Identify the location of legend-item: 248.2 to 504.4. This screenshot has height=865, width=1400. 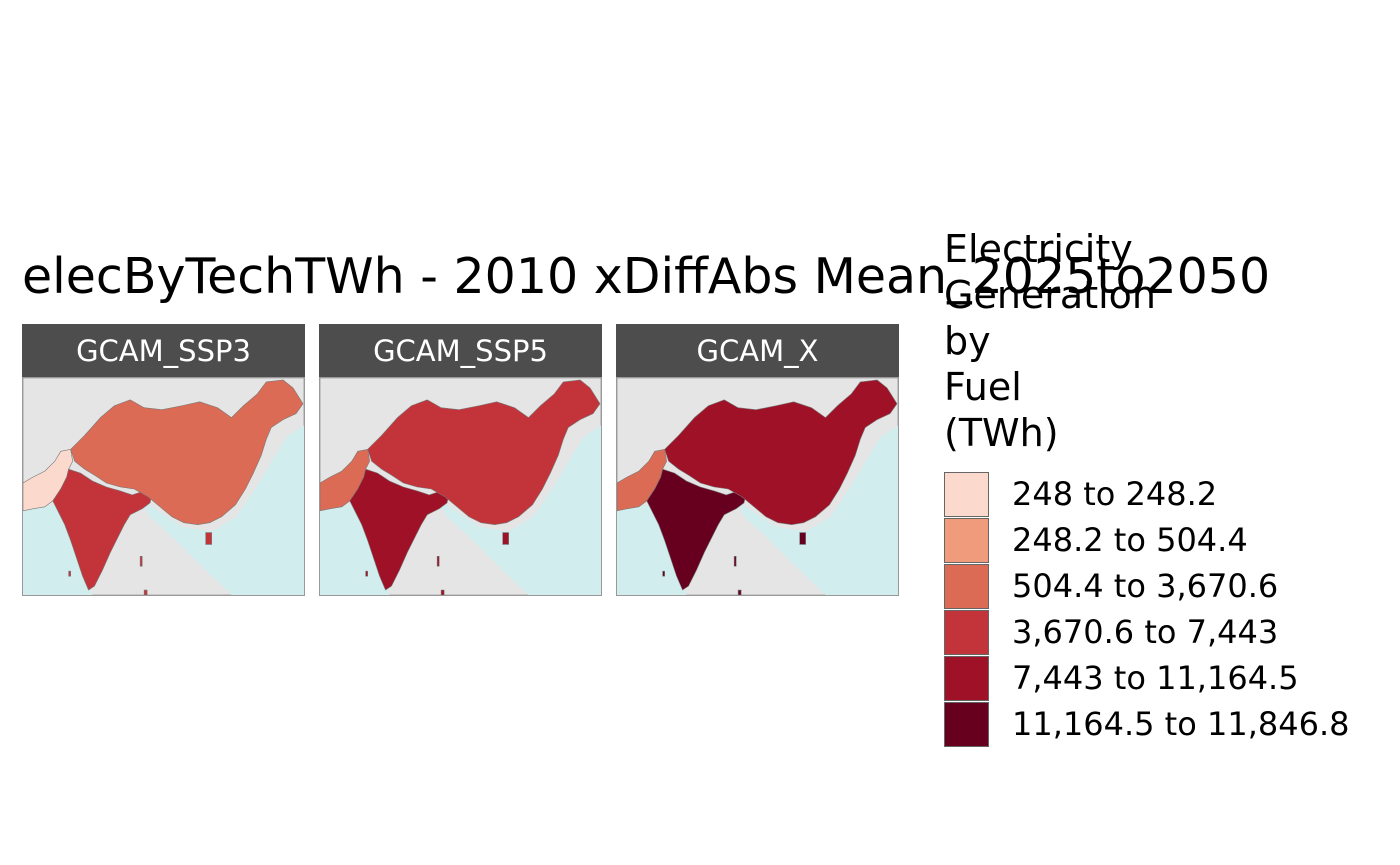
(1096, 540).